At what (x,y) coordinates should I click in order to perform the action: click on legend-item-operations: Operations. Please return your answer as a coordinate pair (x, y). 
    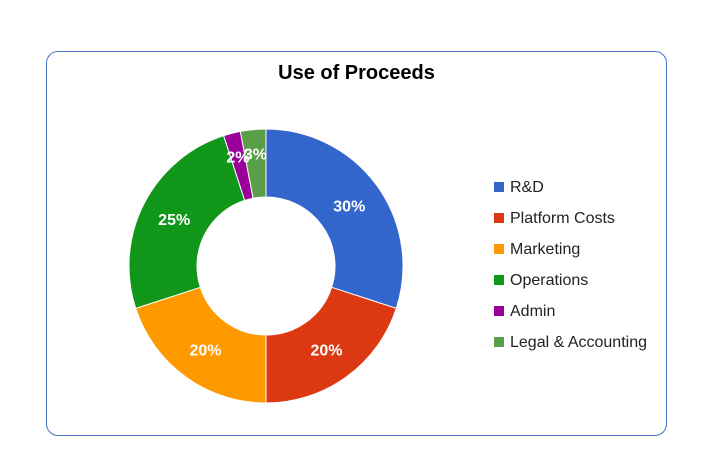
    Looking at the image, I should click on (580, 284).